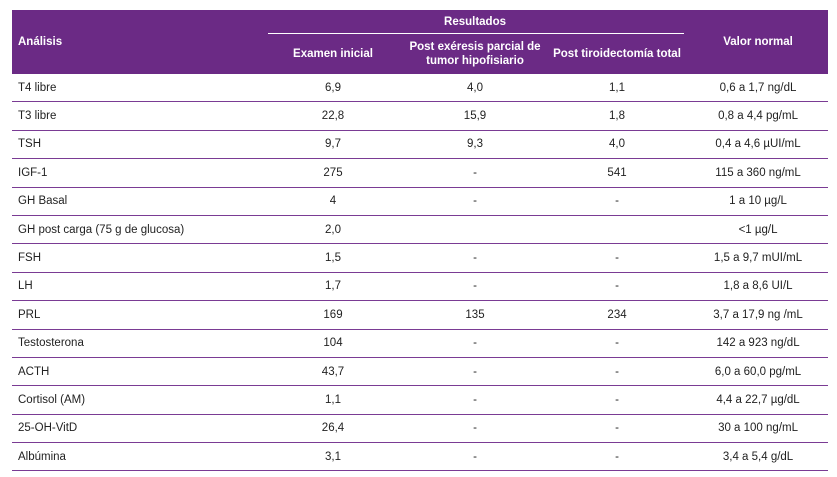 The width and height of the screenshot is (837, 477). Describe the element at coordinates (137, 173) in the screenshot. I see `cell-analysis: IGF-1` at that location.